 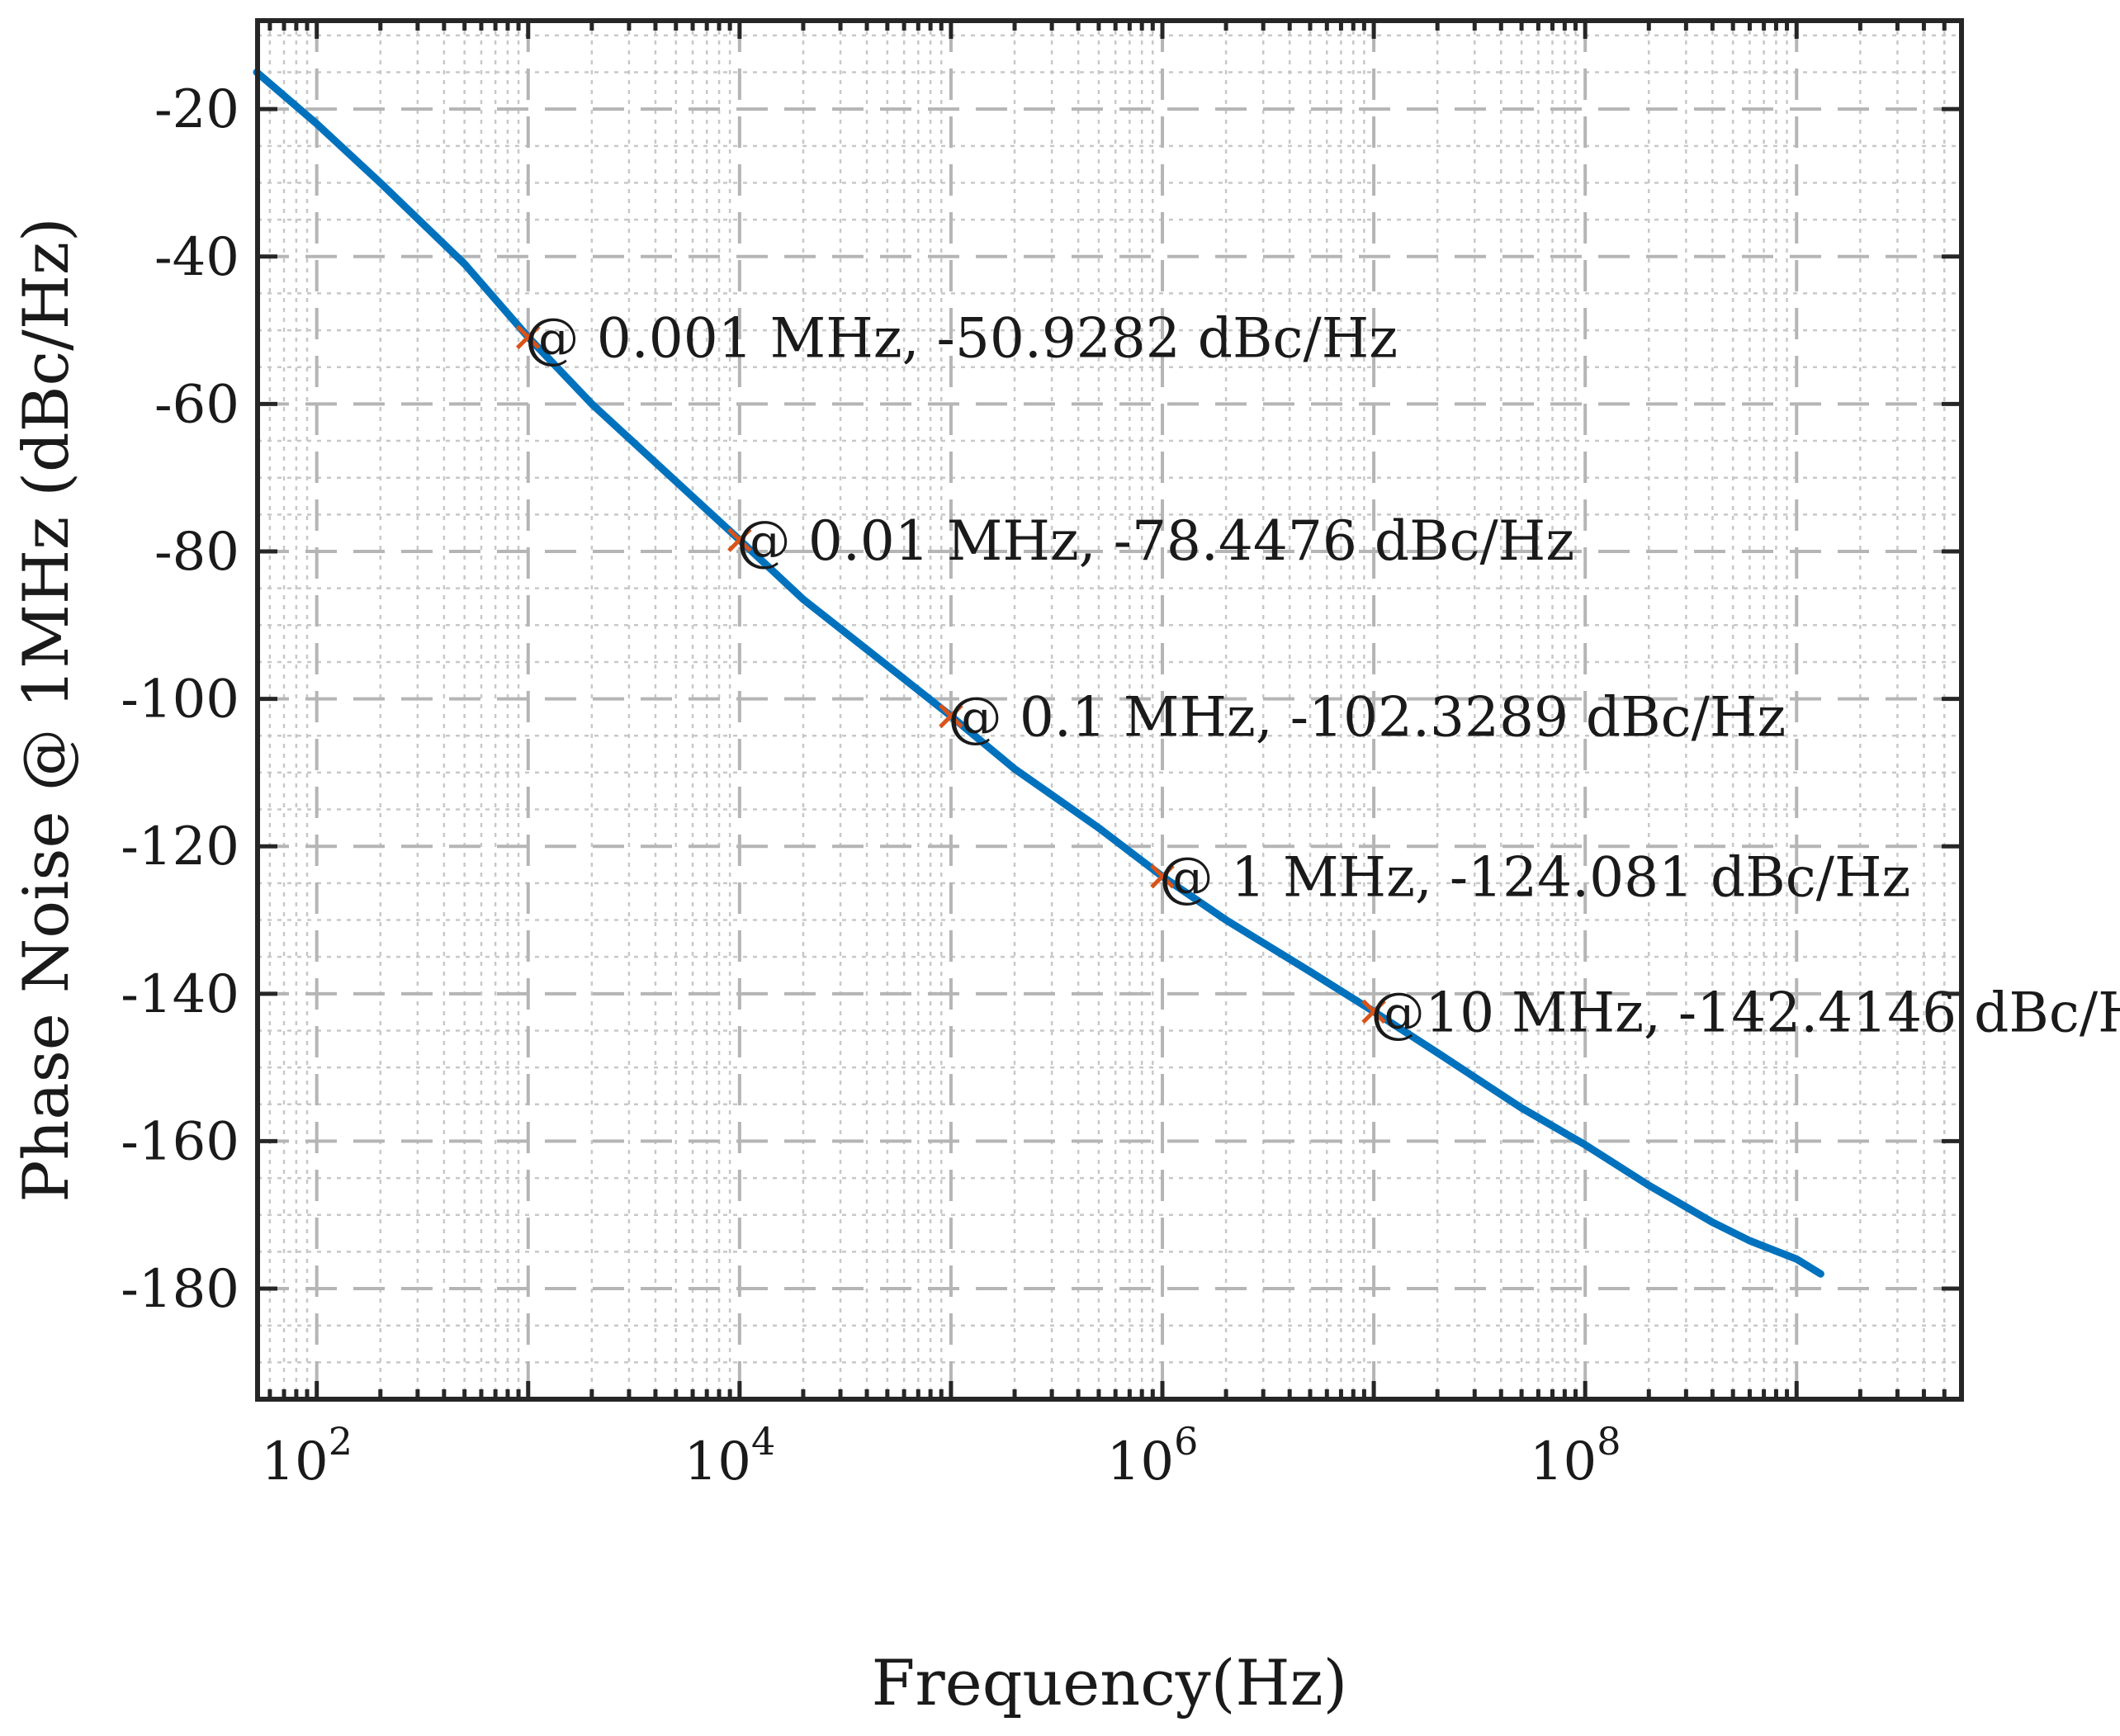 I want to click on x-tick-label: 10⁸, so click(x=1575, y=1455).